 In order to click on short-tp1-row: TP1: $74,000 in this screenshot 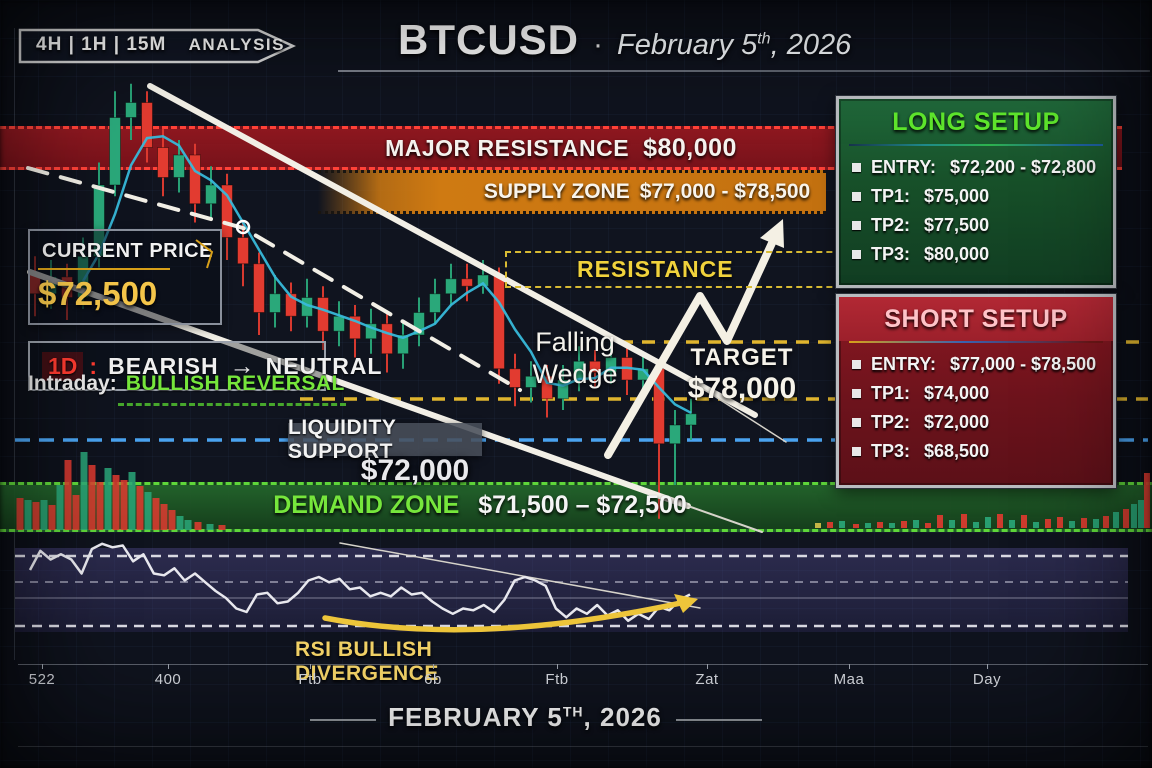, I will do `click(976, 393)`.